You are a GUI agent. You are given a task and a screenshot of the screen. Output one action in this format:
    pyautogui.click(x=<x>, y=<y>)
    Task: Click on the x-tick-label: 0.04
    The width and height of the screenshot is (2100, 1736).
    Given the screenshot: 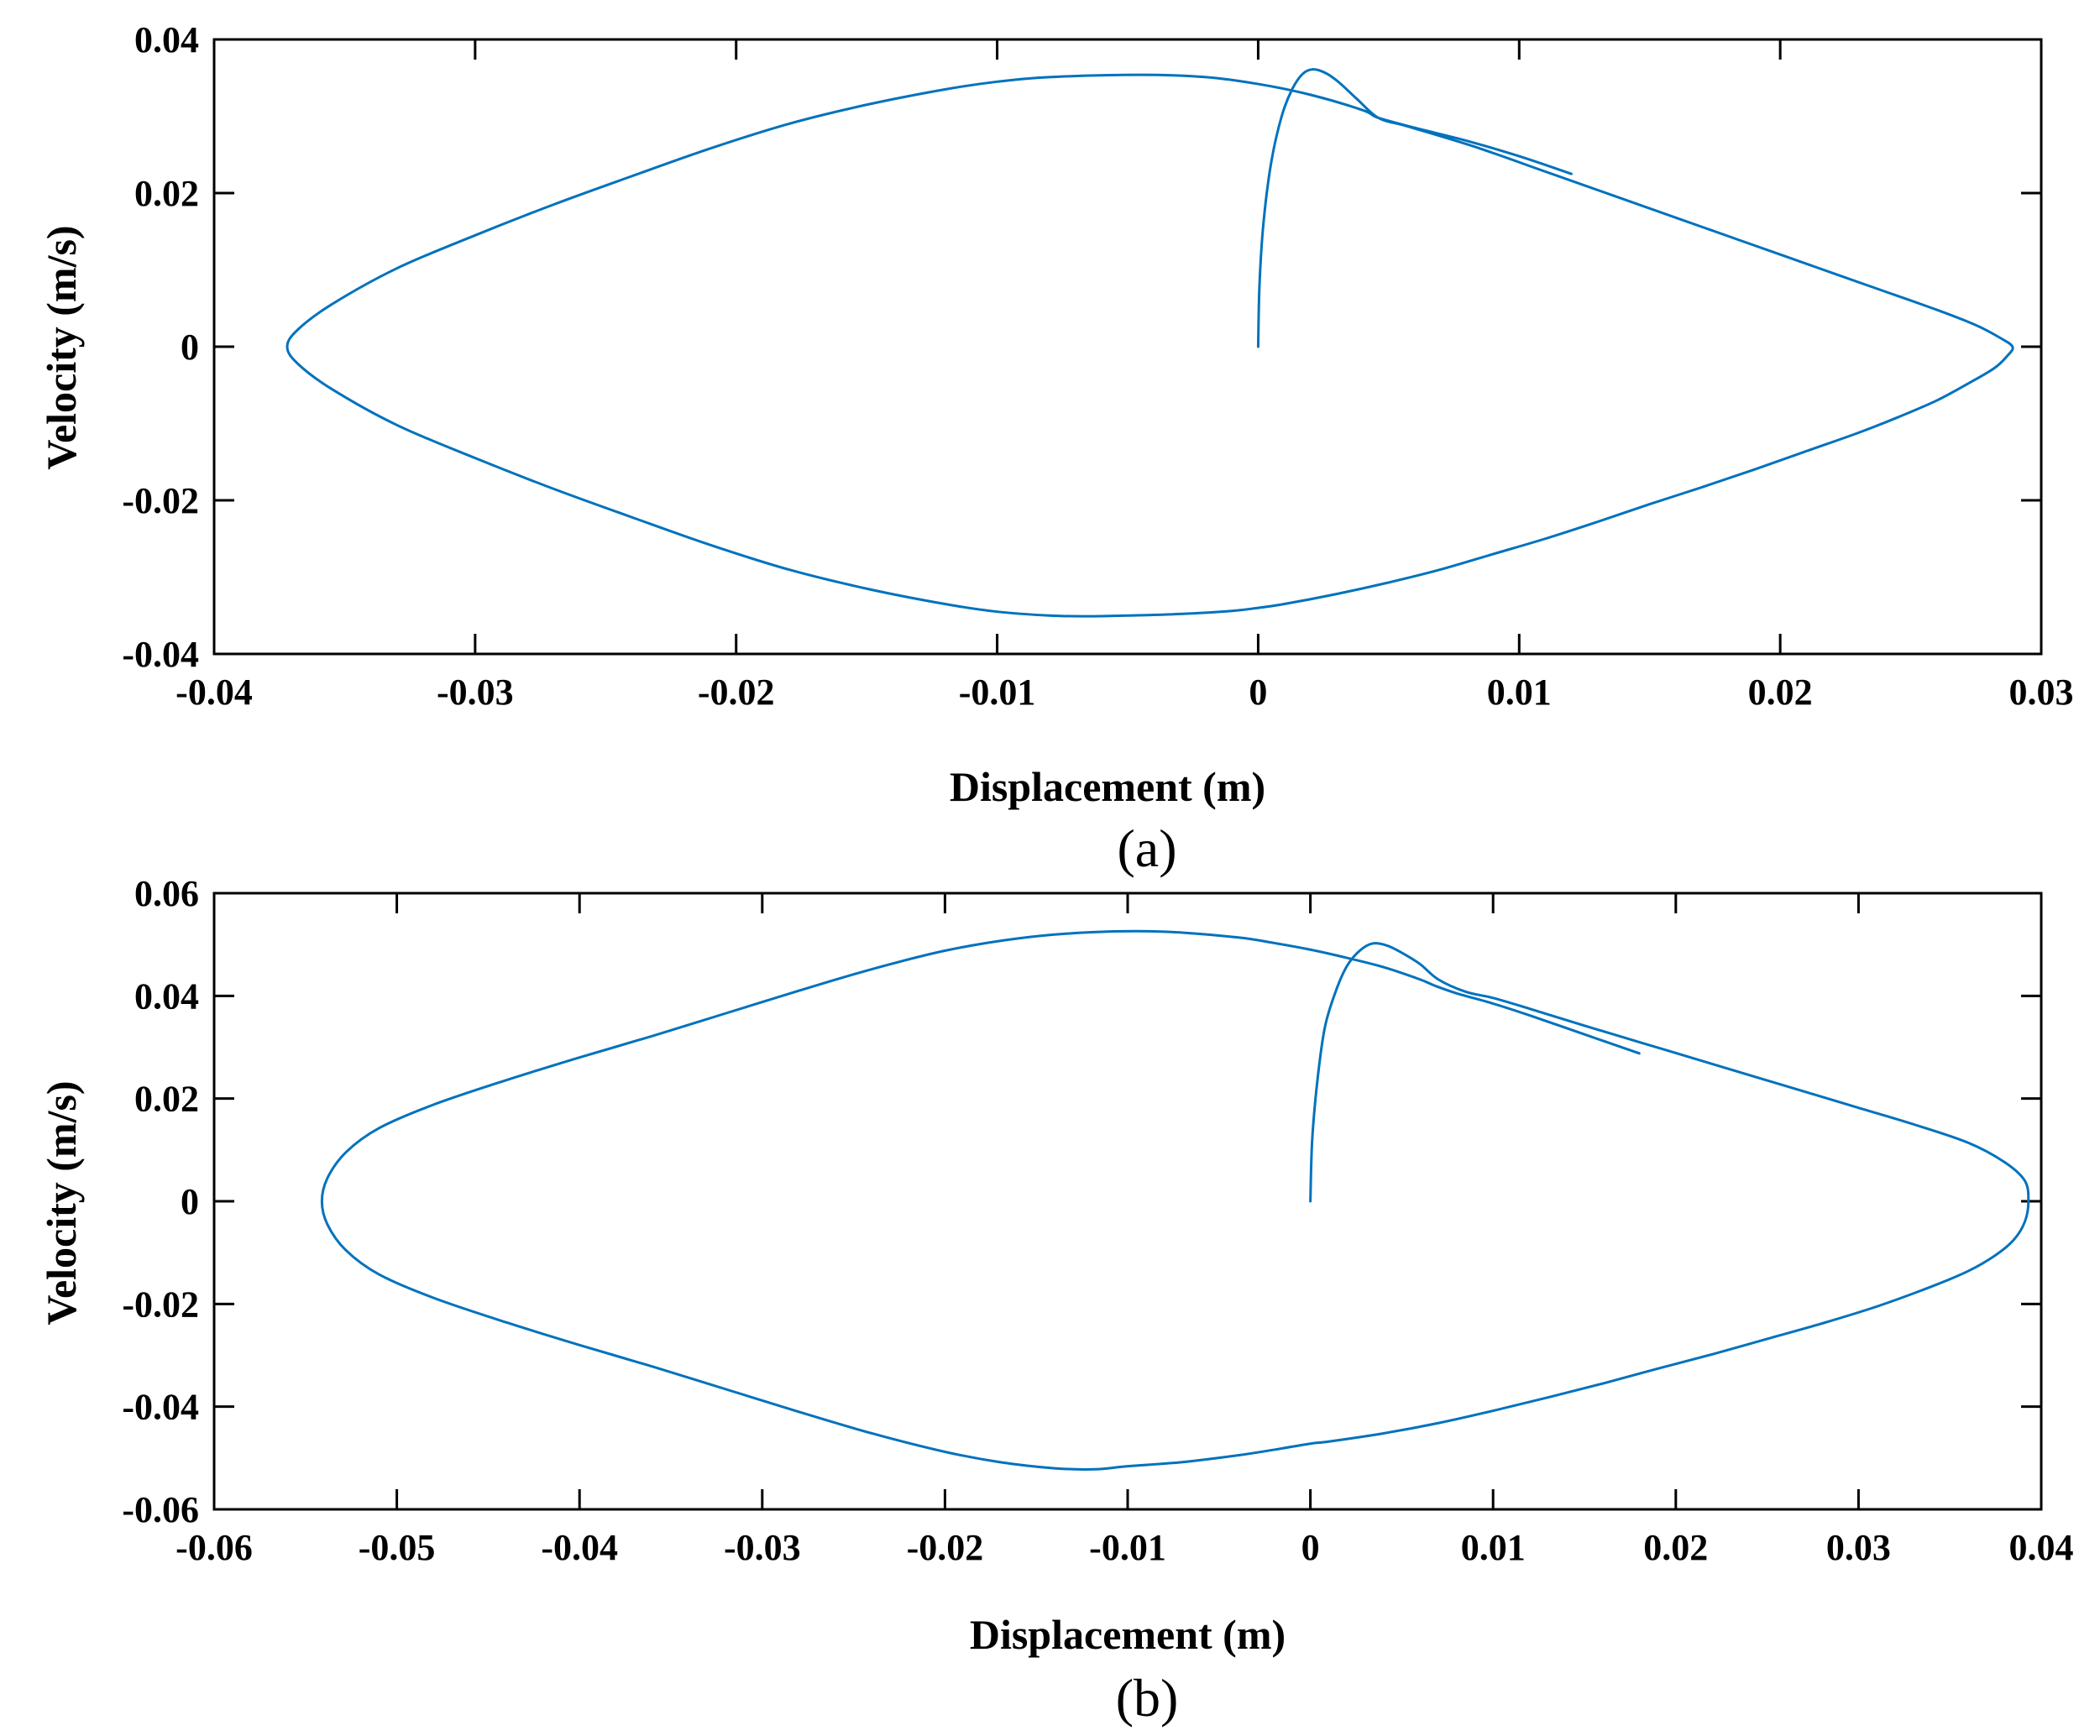 What is the action you would take?
    pyautogui.click(x=2041, y=1547)
    